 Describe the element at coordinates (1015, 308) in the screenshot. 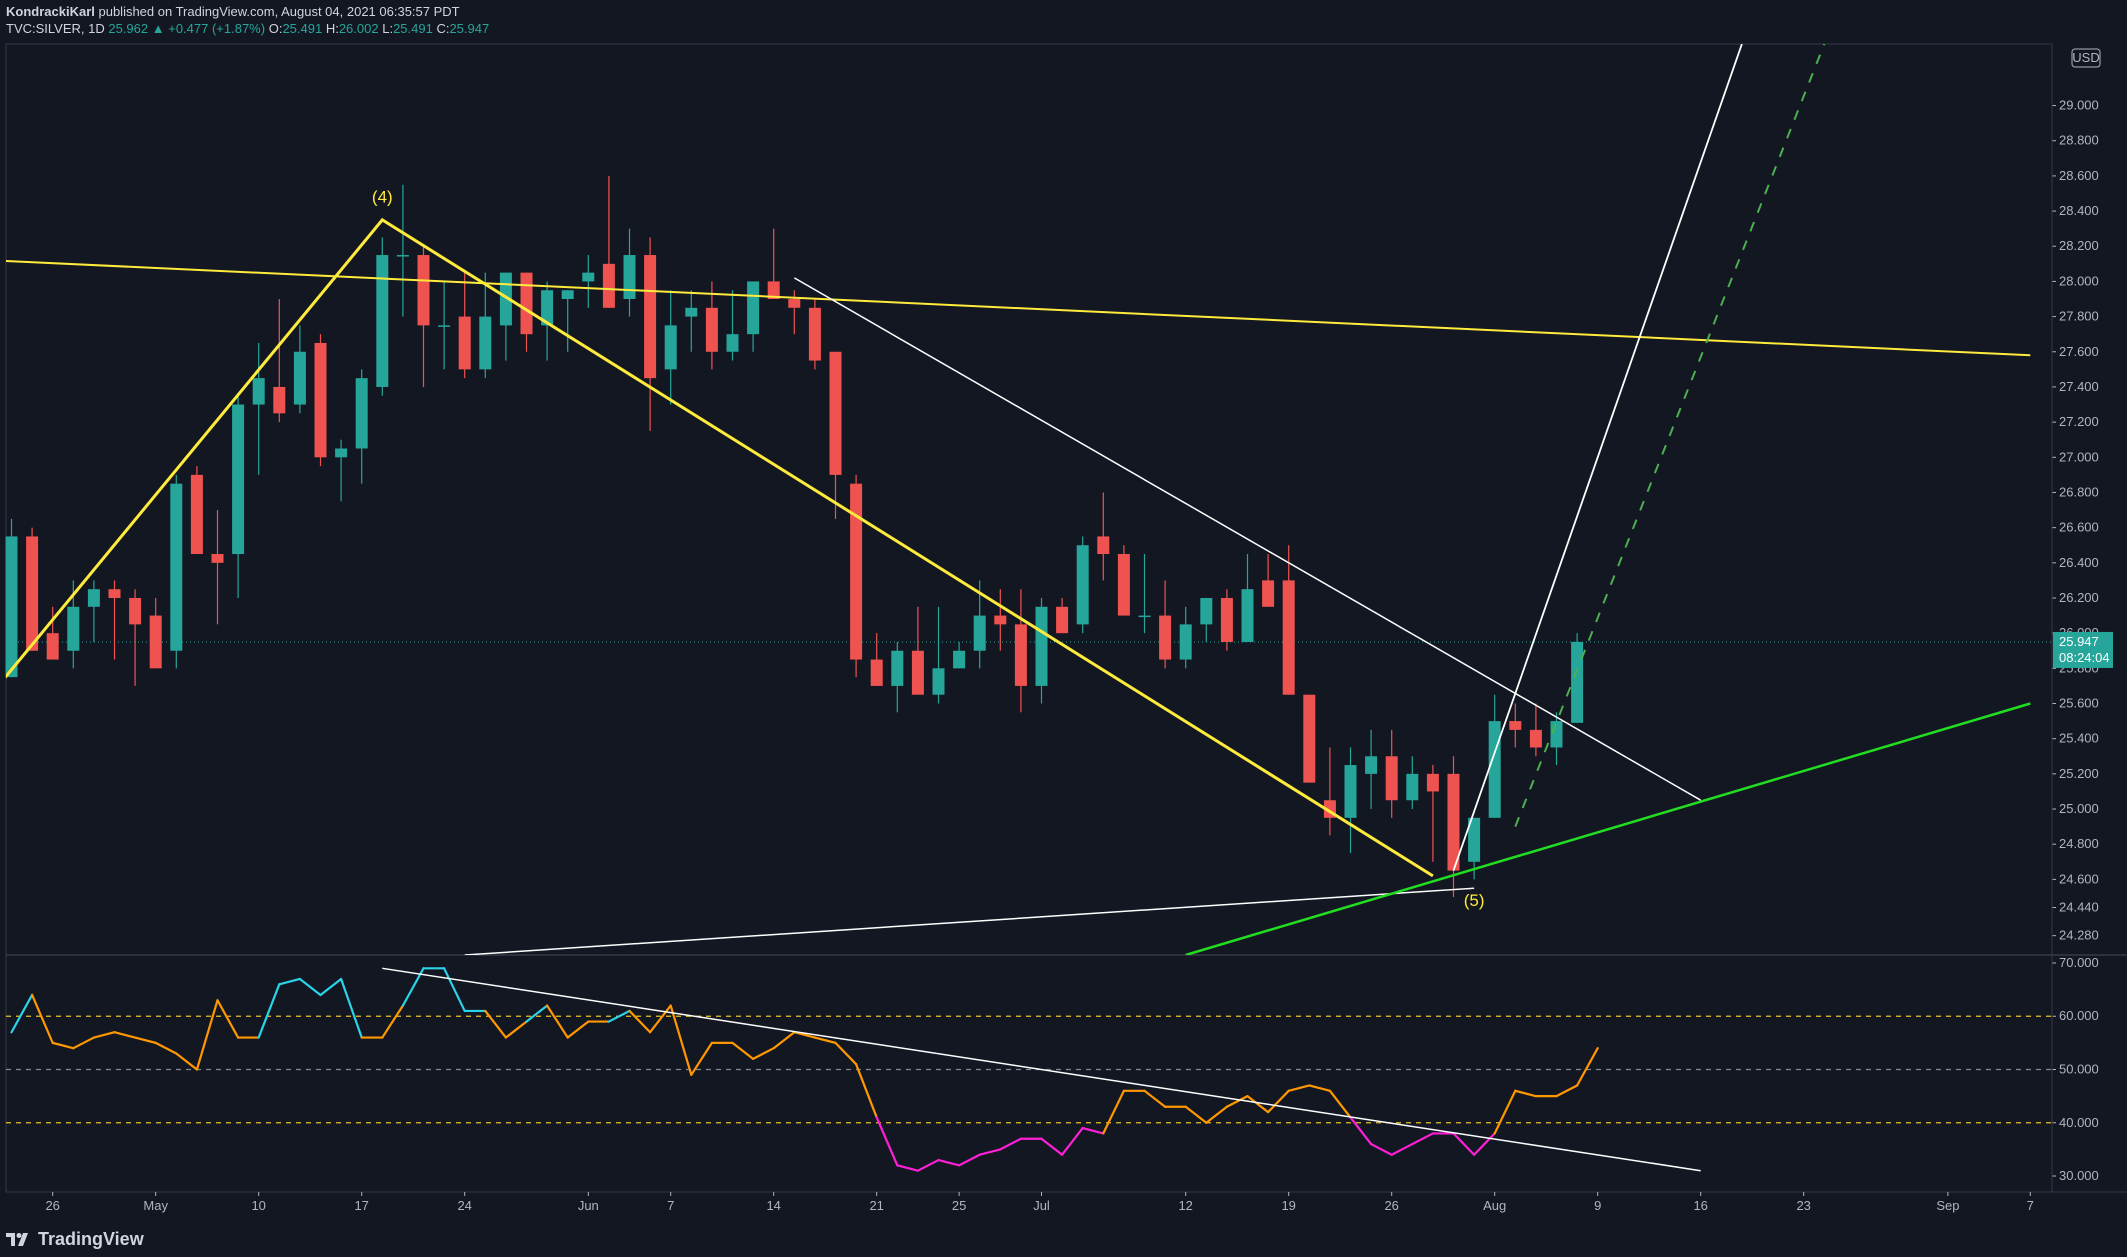

I see `yellow-resistance-line` at that location.